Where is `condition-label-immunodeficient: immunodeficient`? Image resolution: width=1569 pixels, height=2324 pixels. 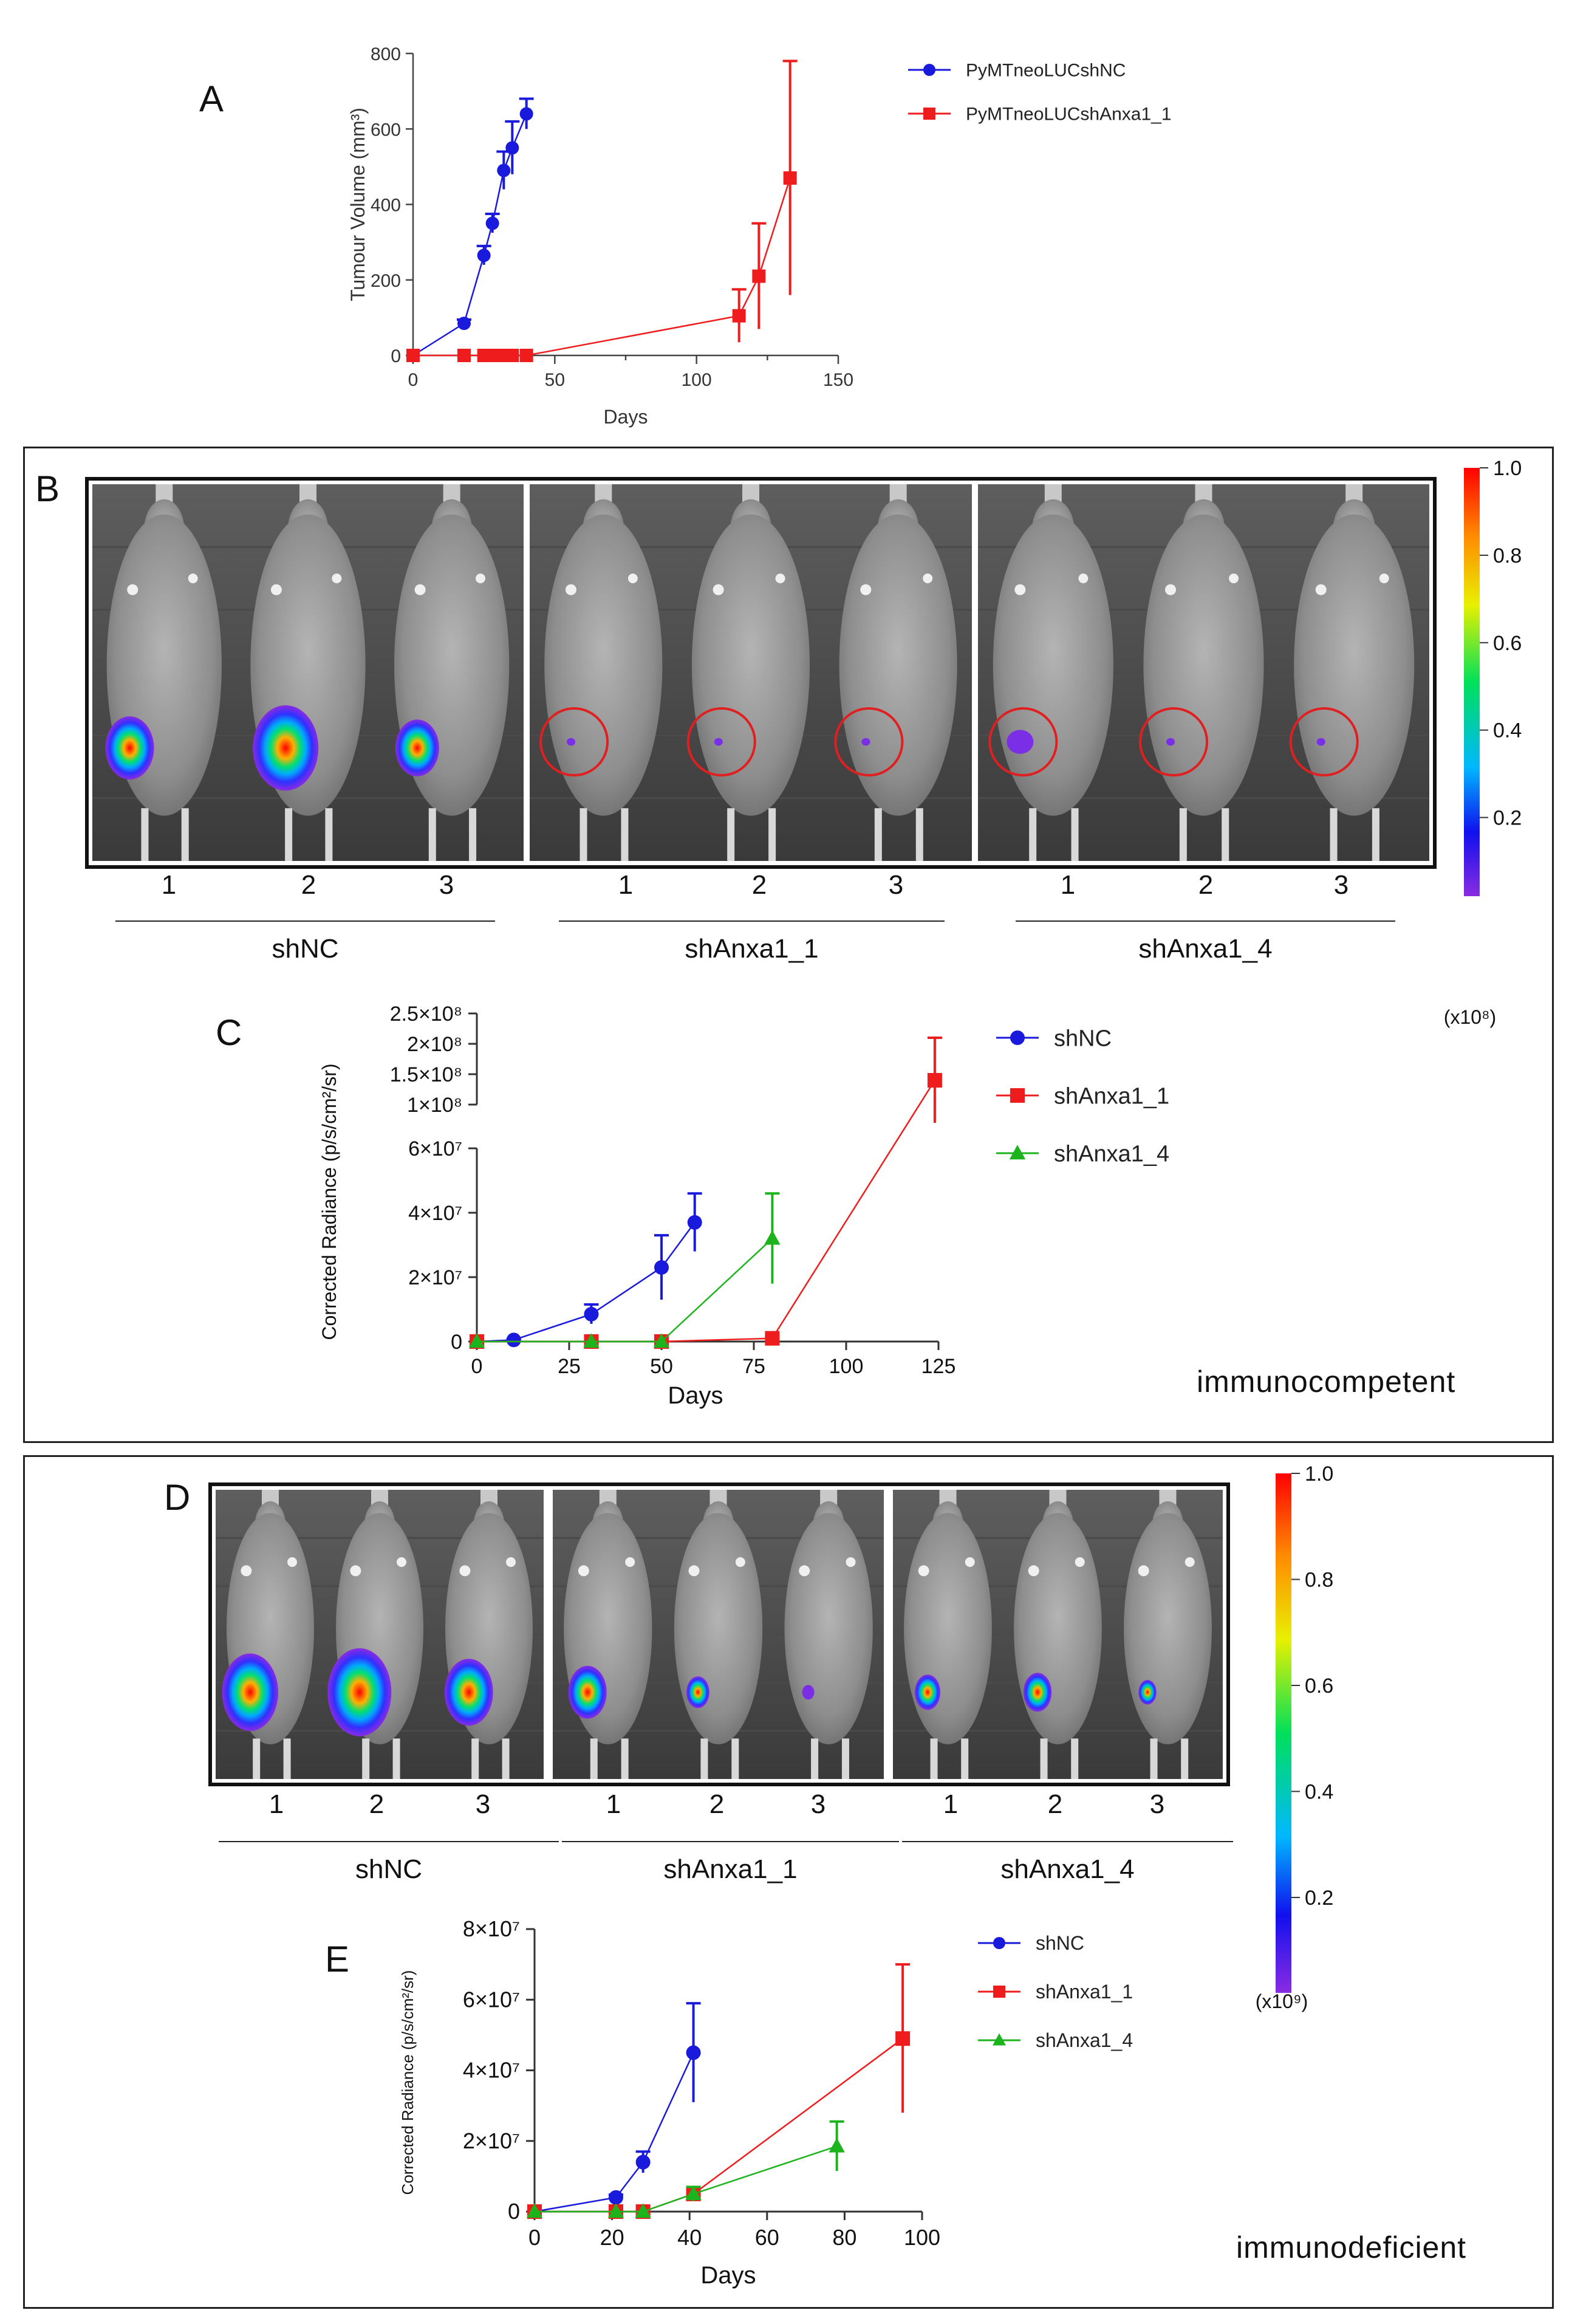 condition-label-immunodeficient: immunodeficient is located at coordinates (1351, 2247).